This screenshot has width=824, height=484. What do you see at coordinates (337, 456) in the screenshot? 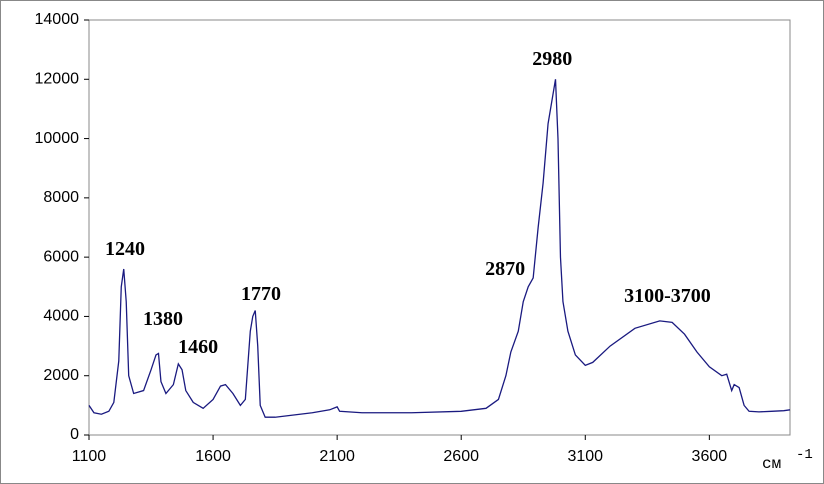
I see `x-tick-label: 2100` at bounding box center [337, 456].